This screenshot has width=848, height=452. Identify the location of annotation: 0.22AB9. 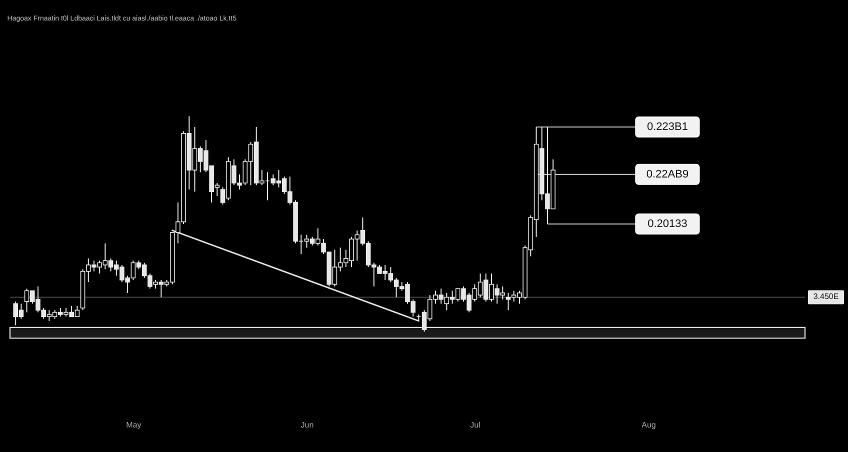
(667, 174).